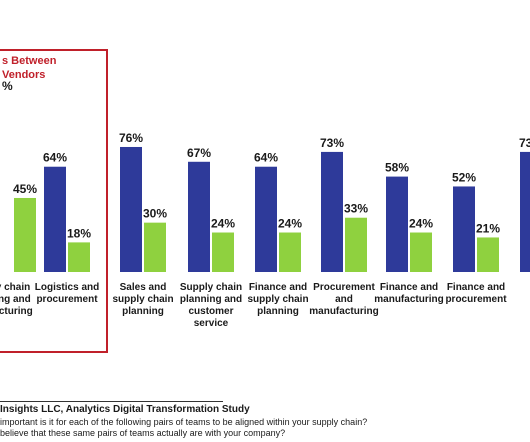 This screenshot has height=442, width=530. Describe the element at coordinates (7, 86) in the screenshot. I see `data-label-s1-c1: %` at that location.